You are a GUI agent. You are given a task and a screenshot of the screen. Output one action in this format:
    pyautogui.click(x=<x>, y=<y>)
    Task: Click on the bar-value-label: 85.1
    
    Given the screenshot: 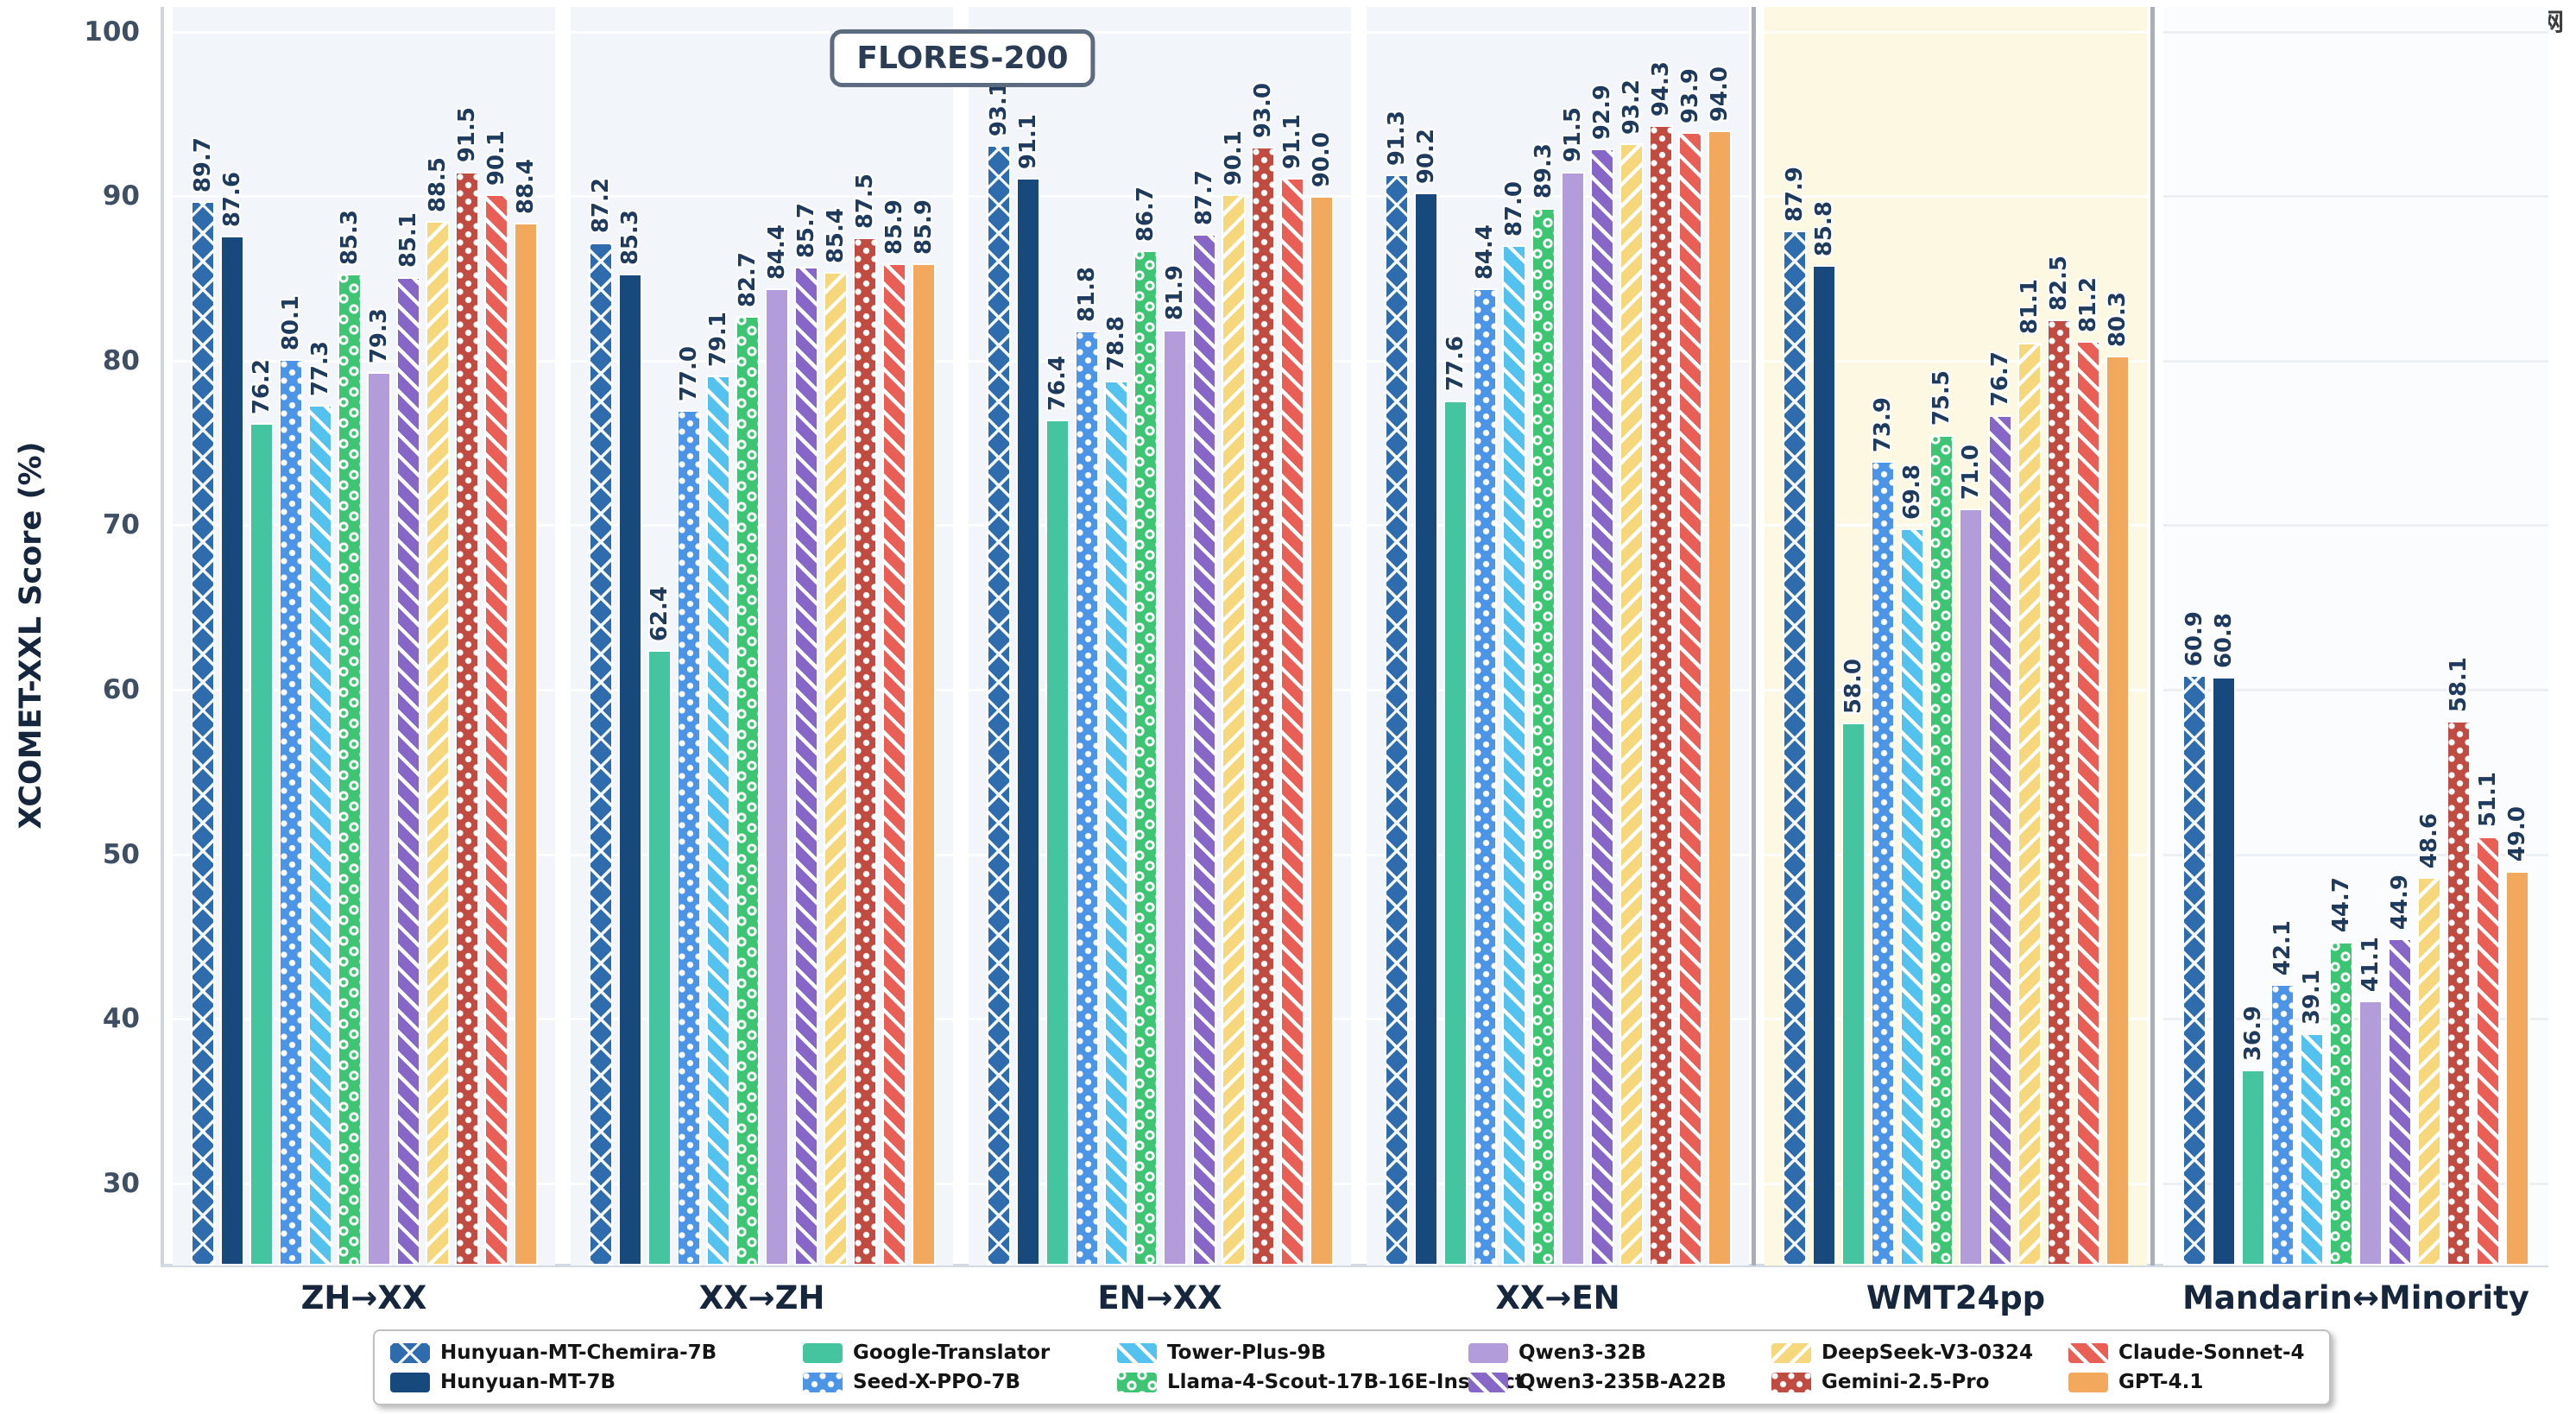 What is the action you would take?
    pyautogui.click(x=408, y=240)
    